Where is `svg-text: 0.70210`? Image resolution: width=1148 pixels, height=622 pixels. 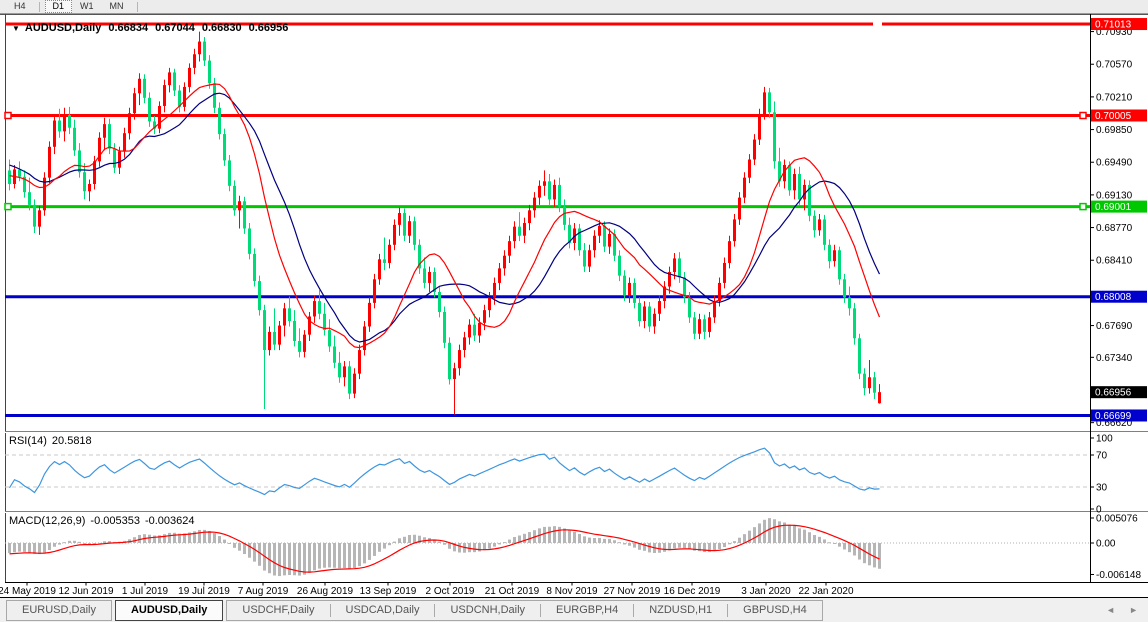 svg-text: 0.70210 is located at coordinates (1114, 97).